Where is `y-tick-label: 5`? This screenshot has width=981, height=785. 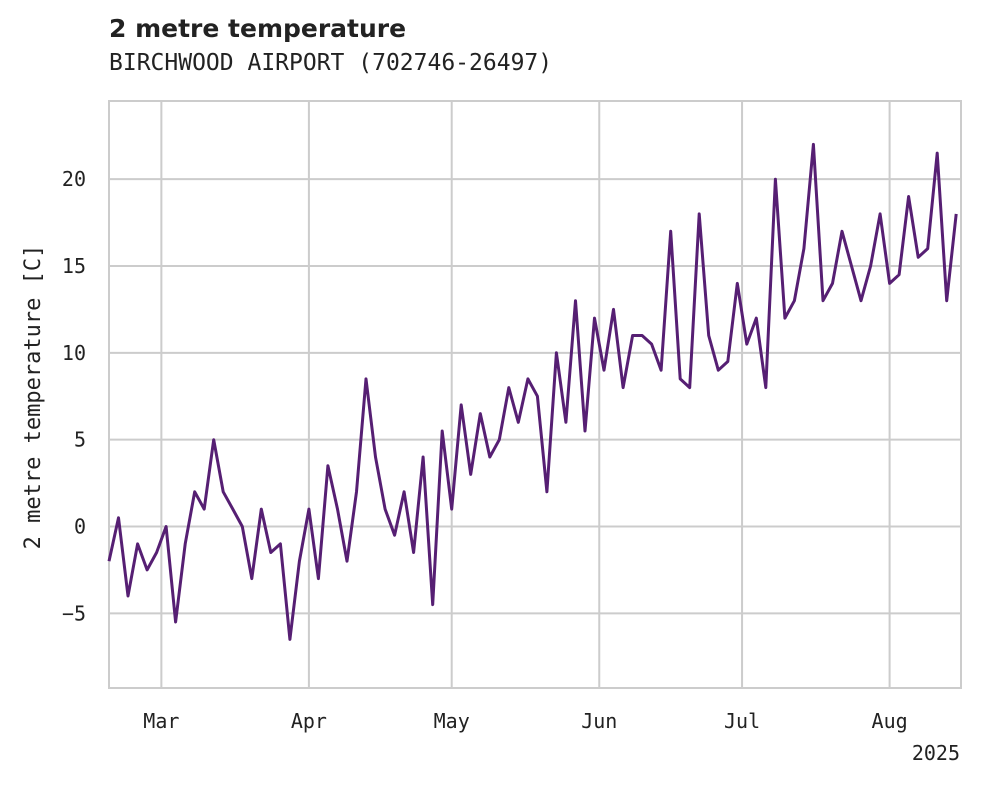 y-tick-label: 5 is located at coordinates (80, 440).